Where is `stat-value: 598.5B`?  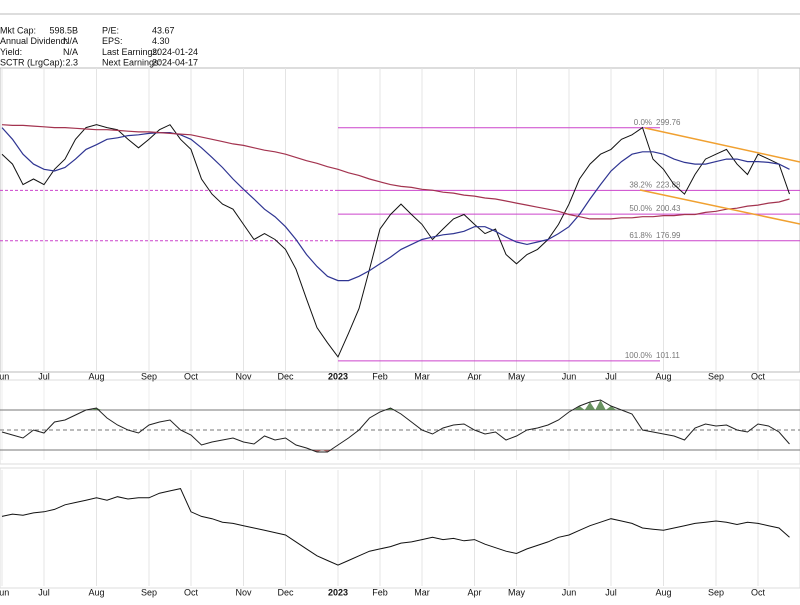
stat-value: 598.5B is located at coordinates (63, 30).